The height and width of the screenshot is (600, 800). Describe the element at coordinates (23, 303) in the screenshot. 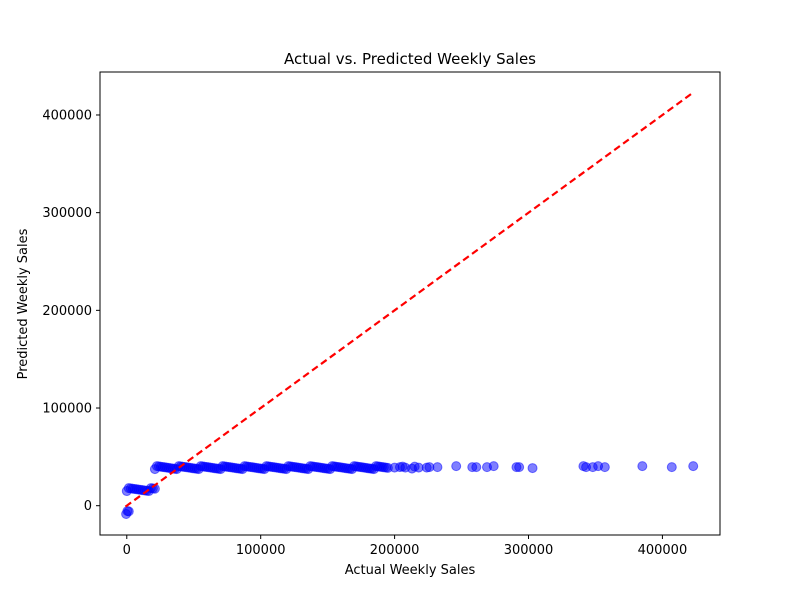

I see `y-axis-title: Predicted Weekly Sales` at that location.